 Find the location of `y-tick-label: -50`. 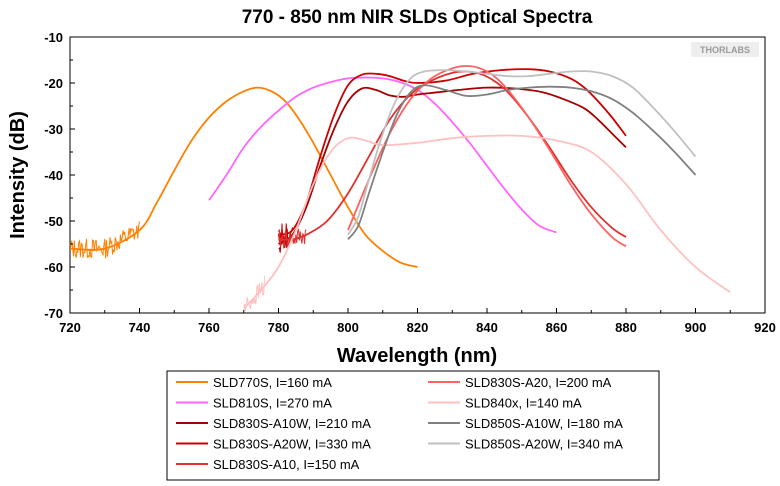

y-tick-label: -50 is located at coordinates (53, 221).